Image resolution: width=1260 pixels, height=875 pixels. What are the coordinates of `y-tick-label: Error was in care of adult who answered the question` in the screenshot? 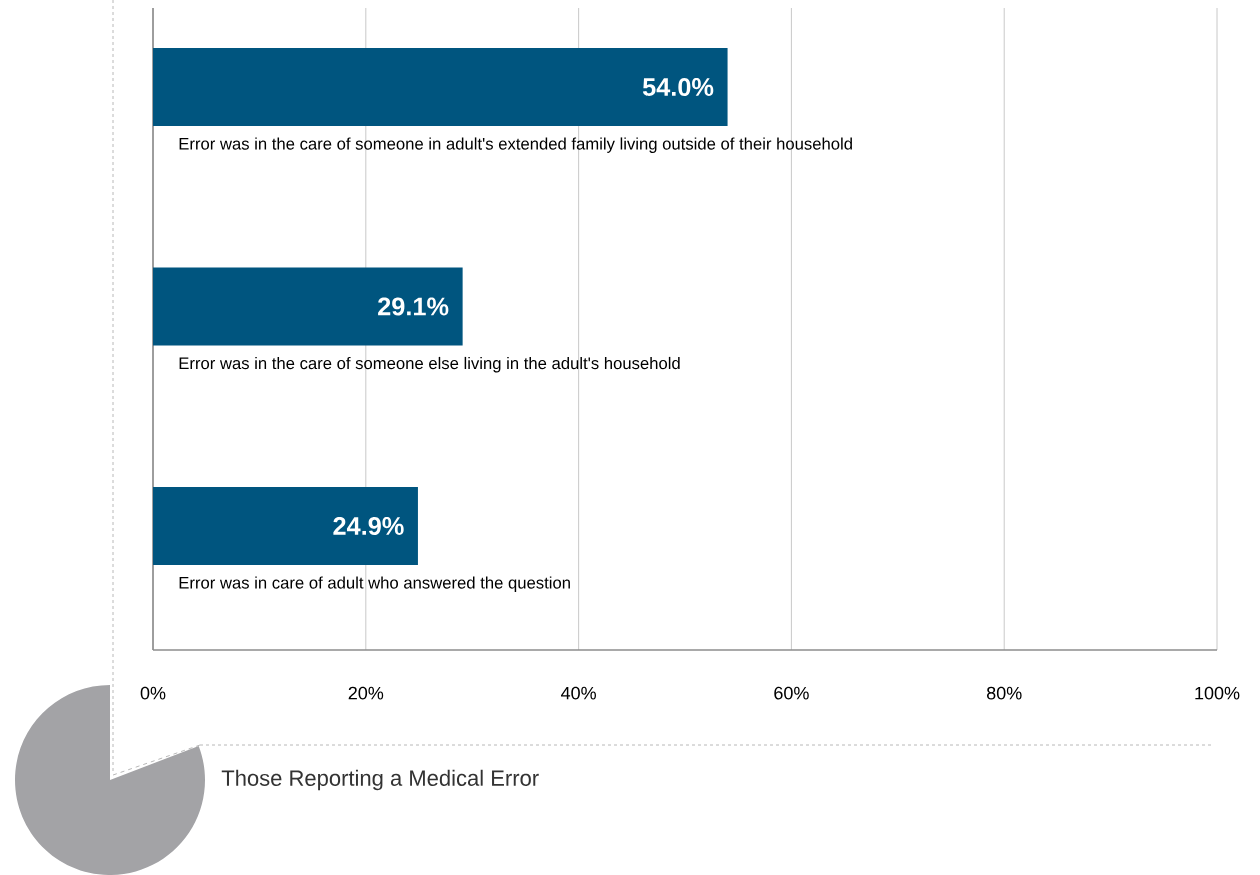 It's located at (374, 584).